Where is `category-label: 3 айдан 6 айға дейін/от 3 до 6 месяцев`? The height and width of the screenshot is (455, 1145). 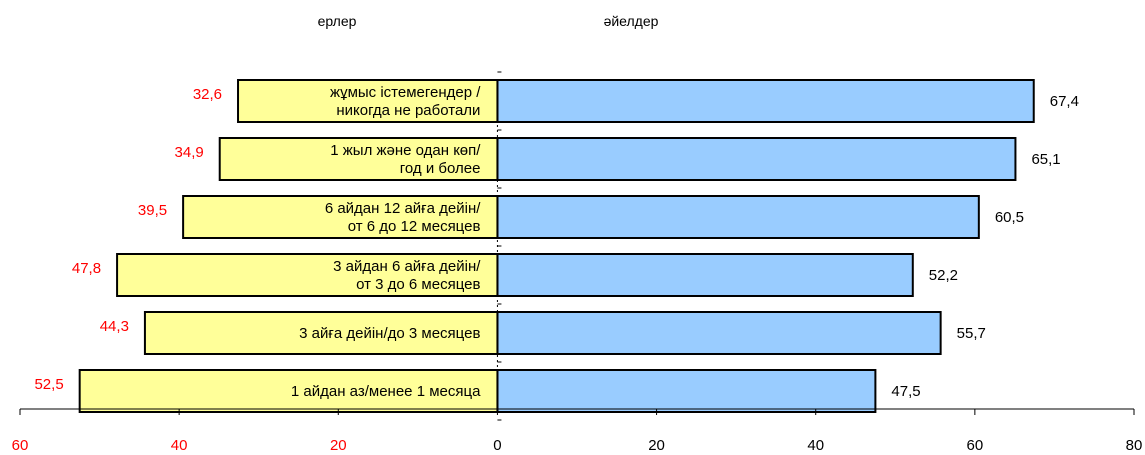
category-label: 3 айдан 6 айға дейін/от 3 до 6 месяцев is located at coordinates (407, 275).